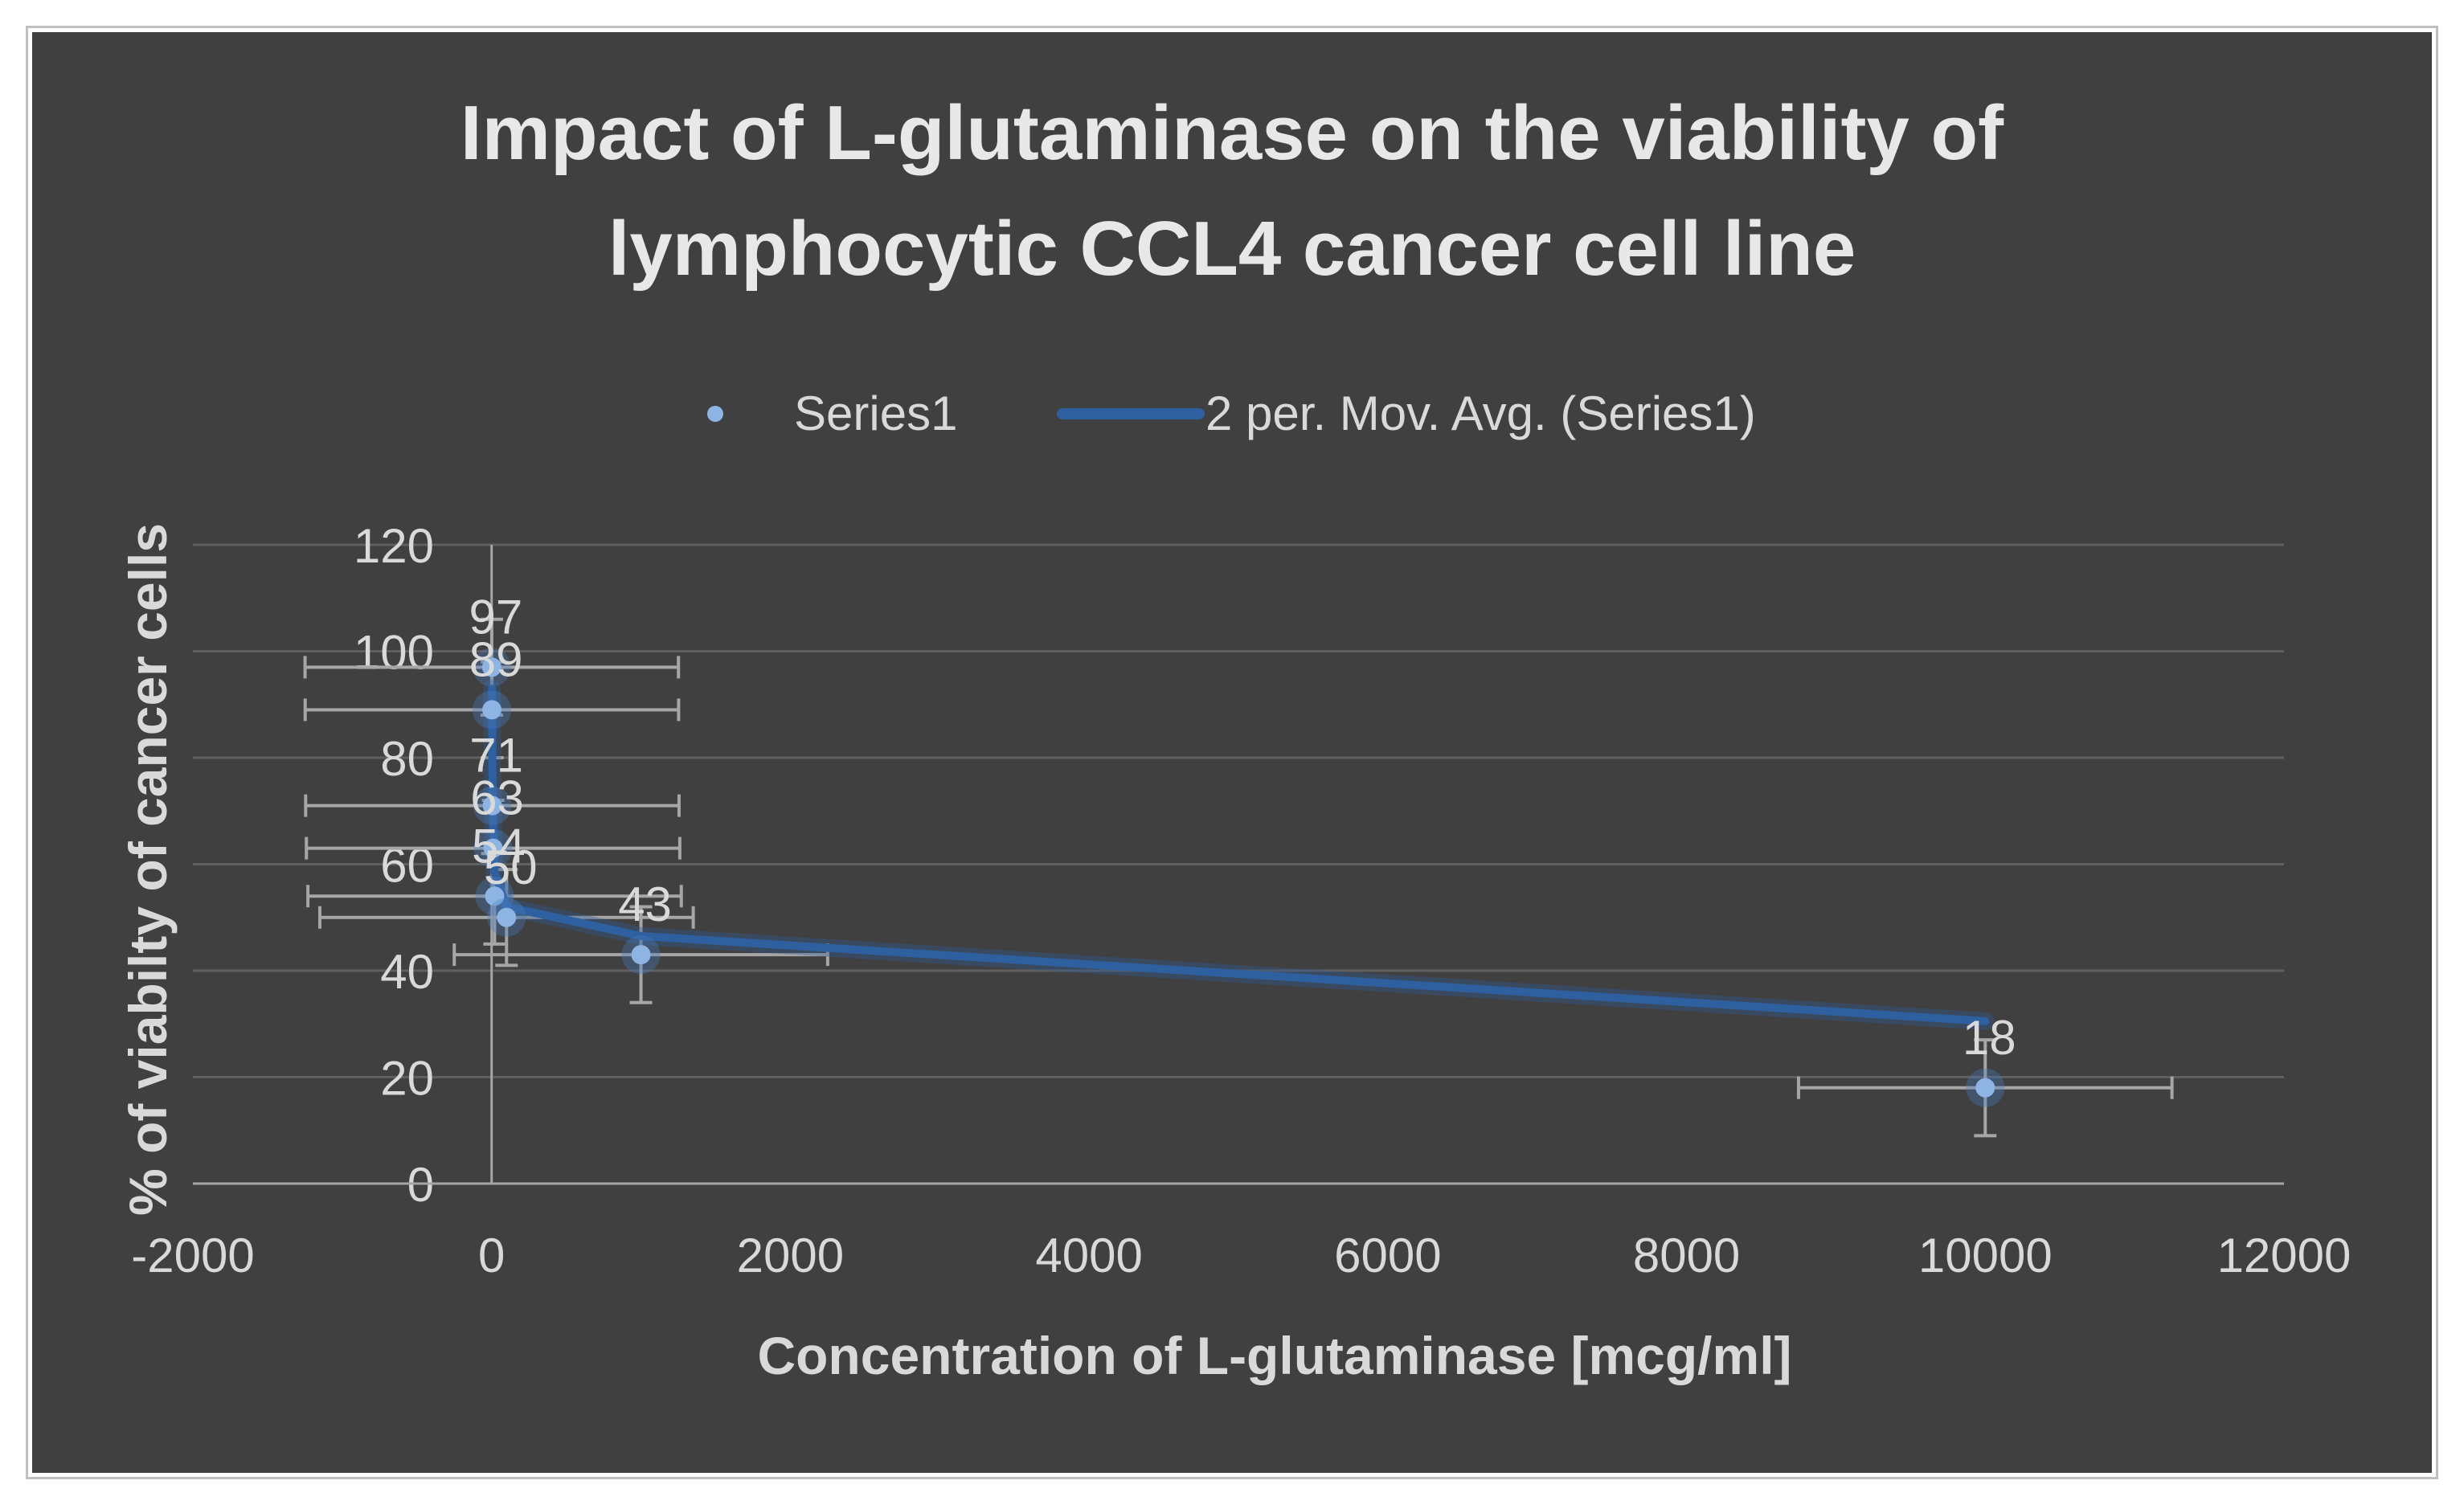 The width and height of the screenshot is (2464, 1505). What do you see at coordinates (148, 870) in the screenshot?
I see `y-axis-title: % of viabilty of cancer cells` at bounding box center [148, 870].